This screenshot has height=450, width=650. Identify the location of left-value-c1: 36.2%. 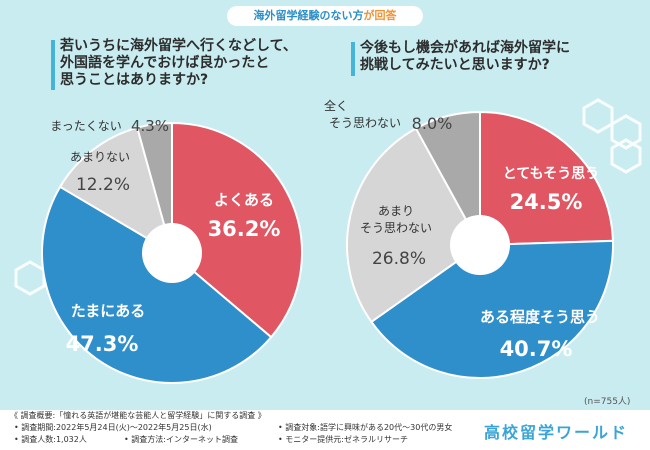
(244, 229).